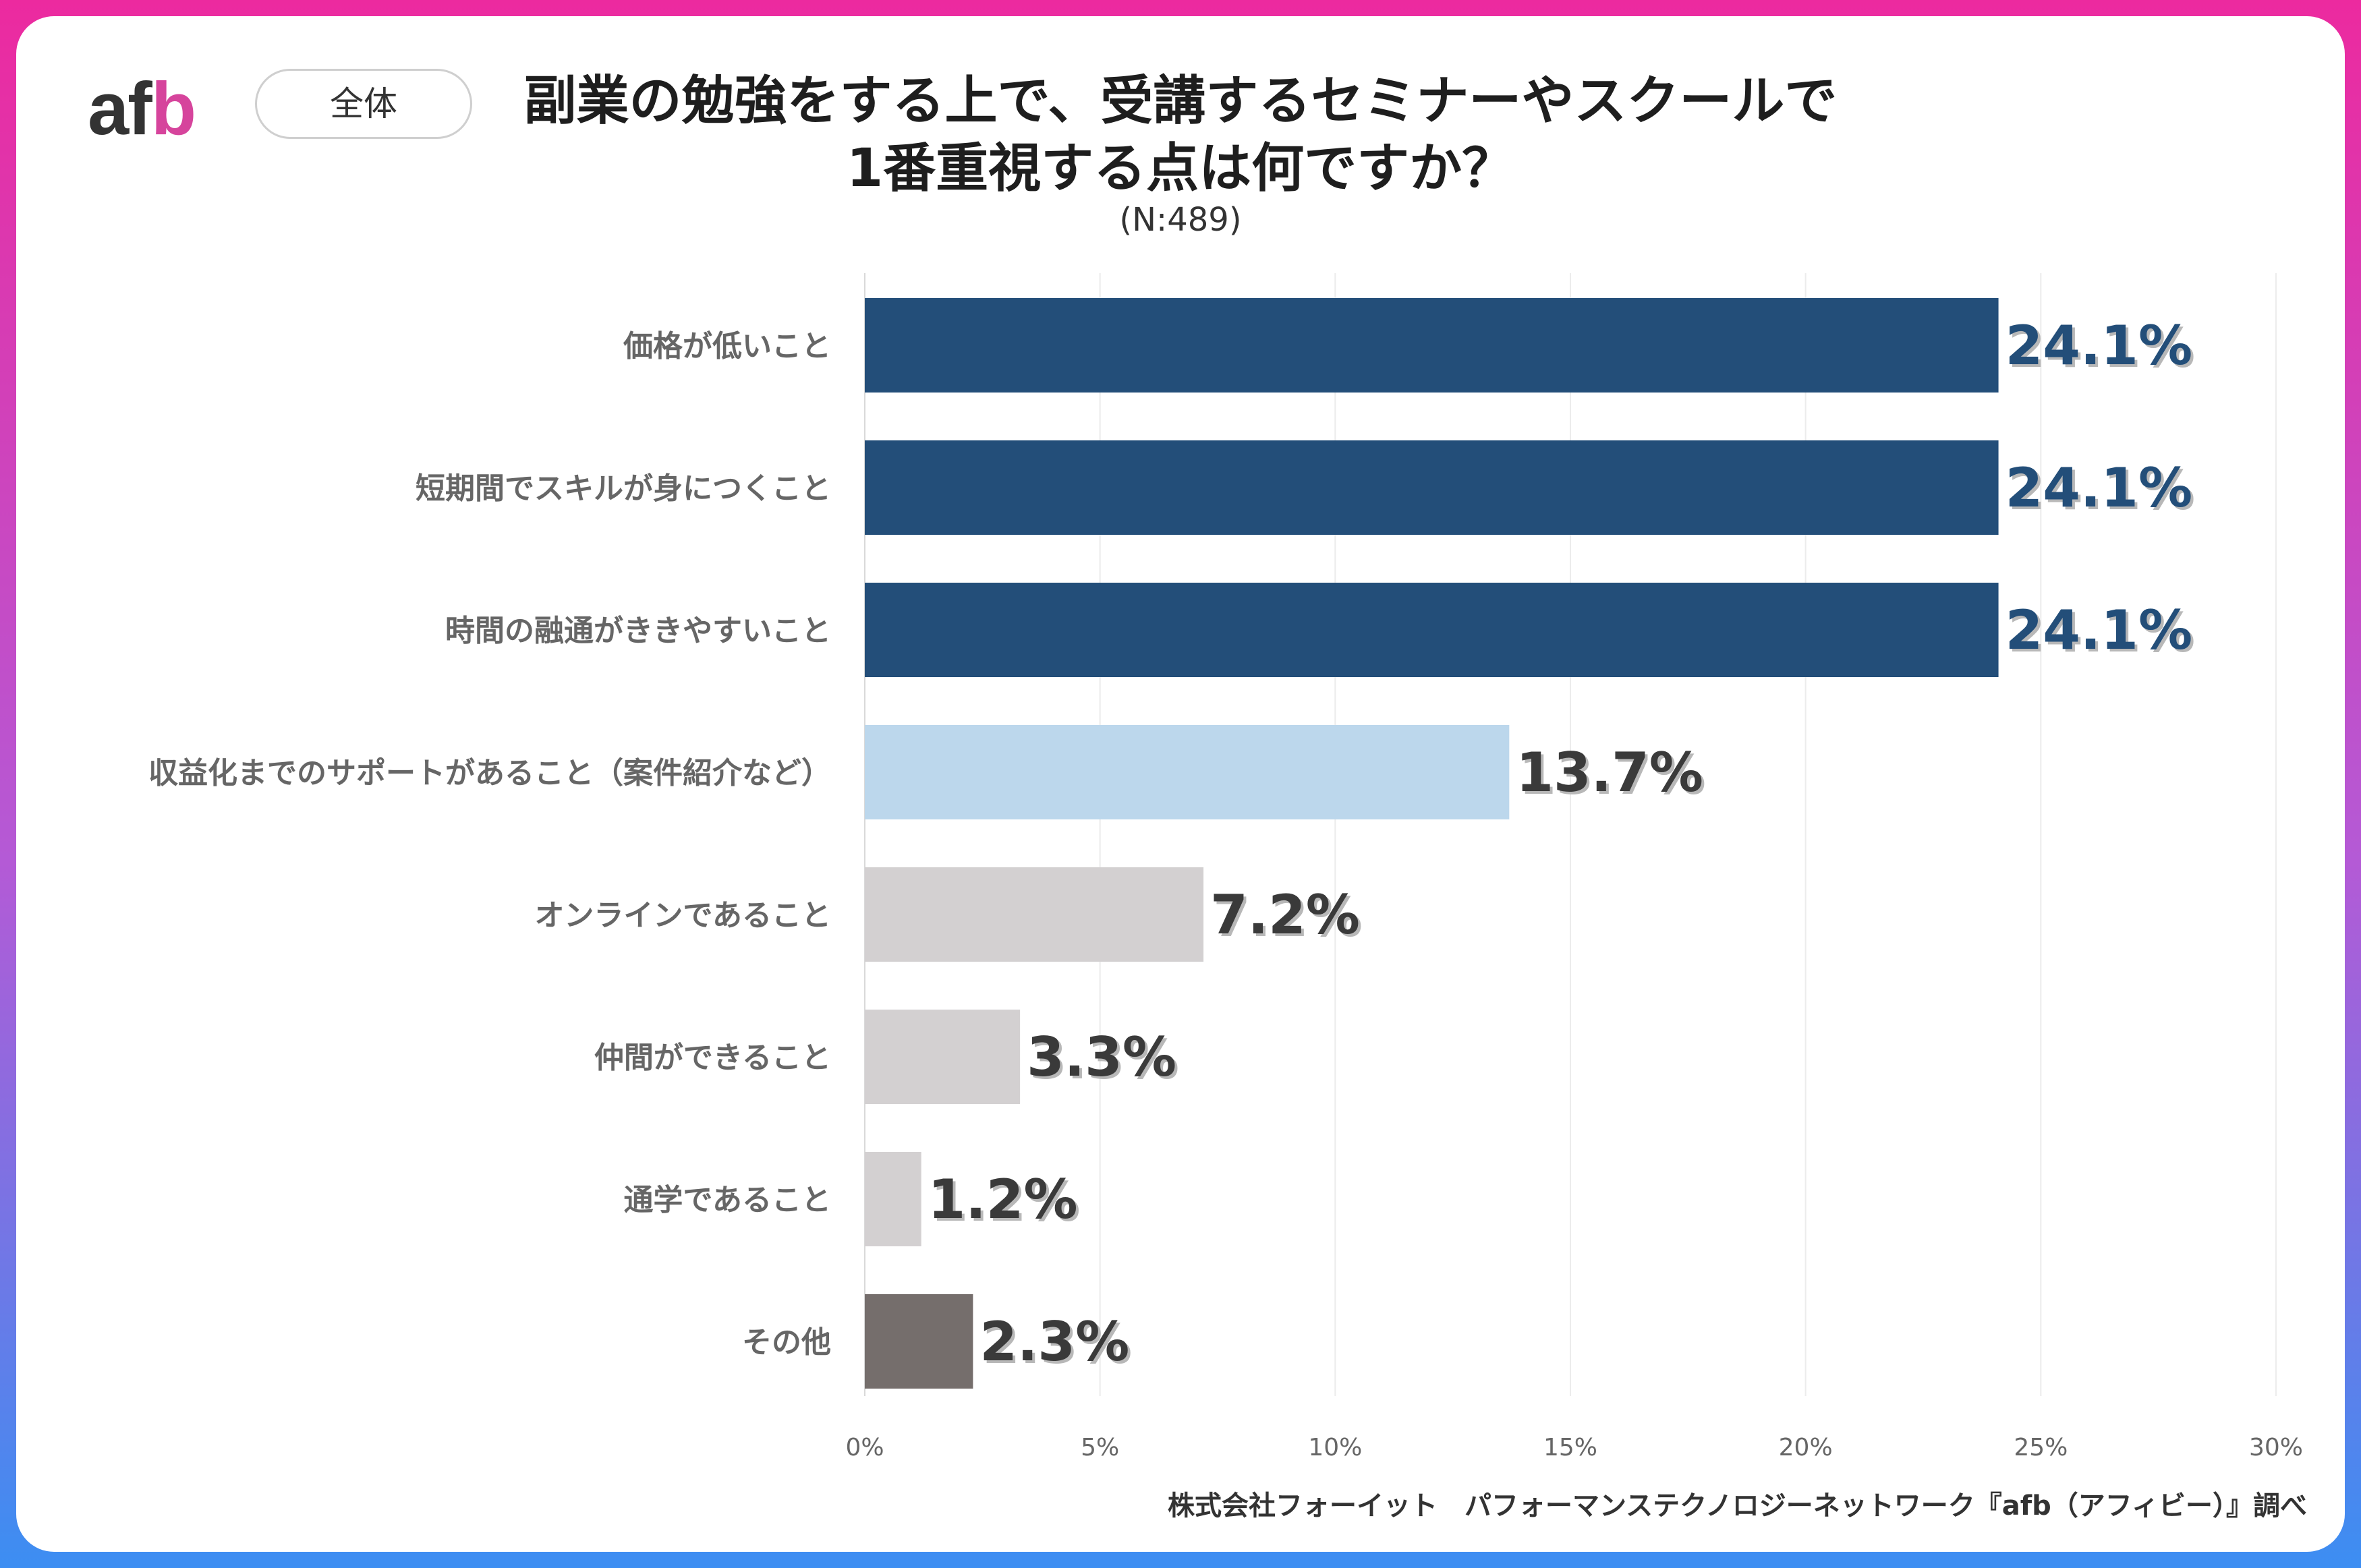  I want to click on value-label: 2.3%, so click(1054, 1341).